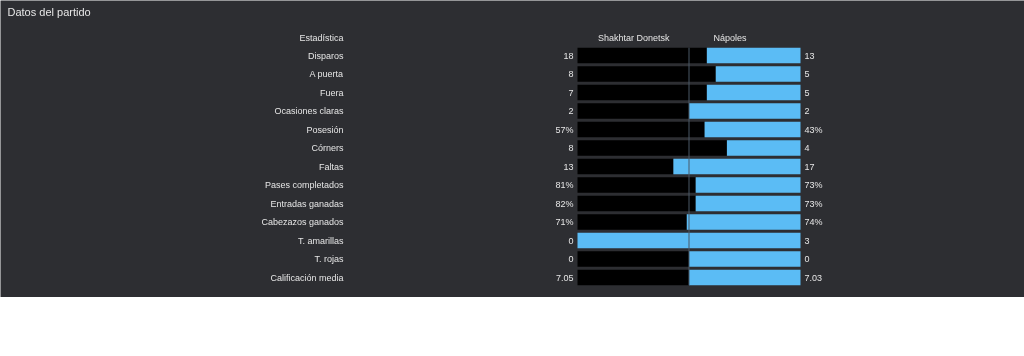  I want to click on text: 7.03, so click(813, 277).